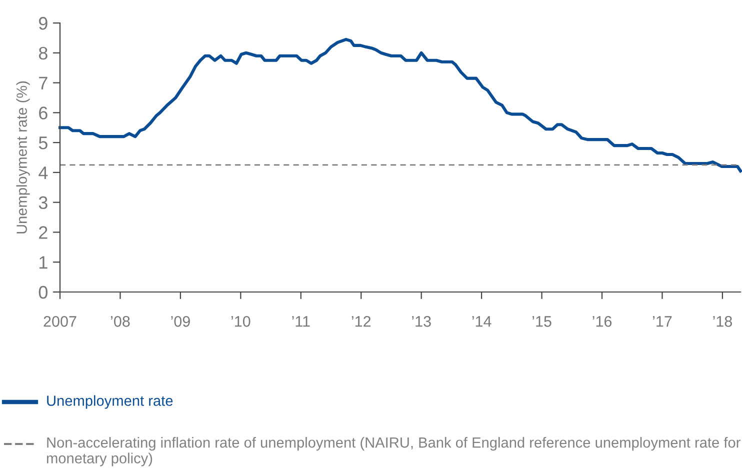 This screenshot has height=474, width=742. What do you see at coordinates (43, 203) in the screenshot?
I see `y-tick-label: 3` at bounding box center [43, 203].